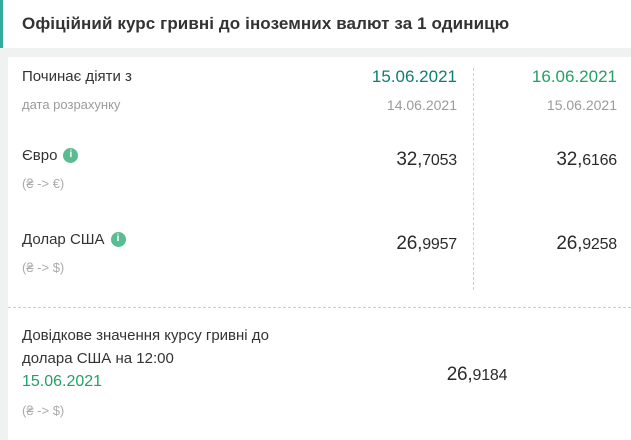 Image resolution: width=631 pixels, height=440 pixels. Describe the element at coordinates (43, 183) in the screenshot. I see `currency-pair-eur: (₴ -> €)` at that location.